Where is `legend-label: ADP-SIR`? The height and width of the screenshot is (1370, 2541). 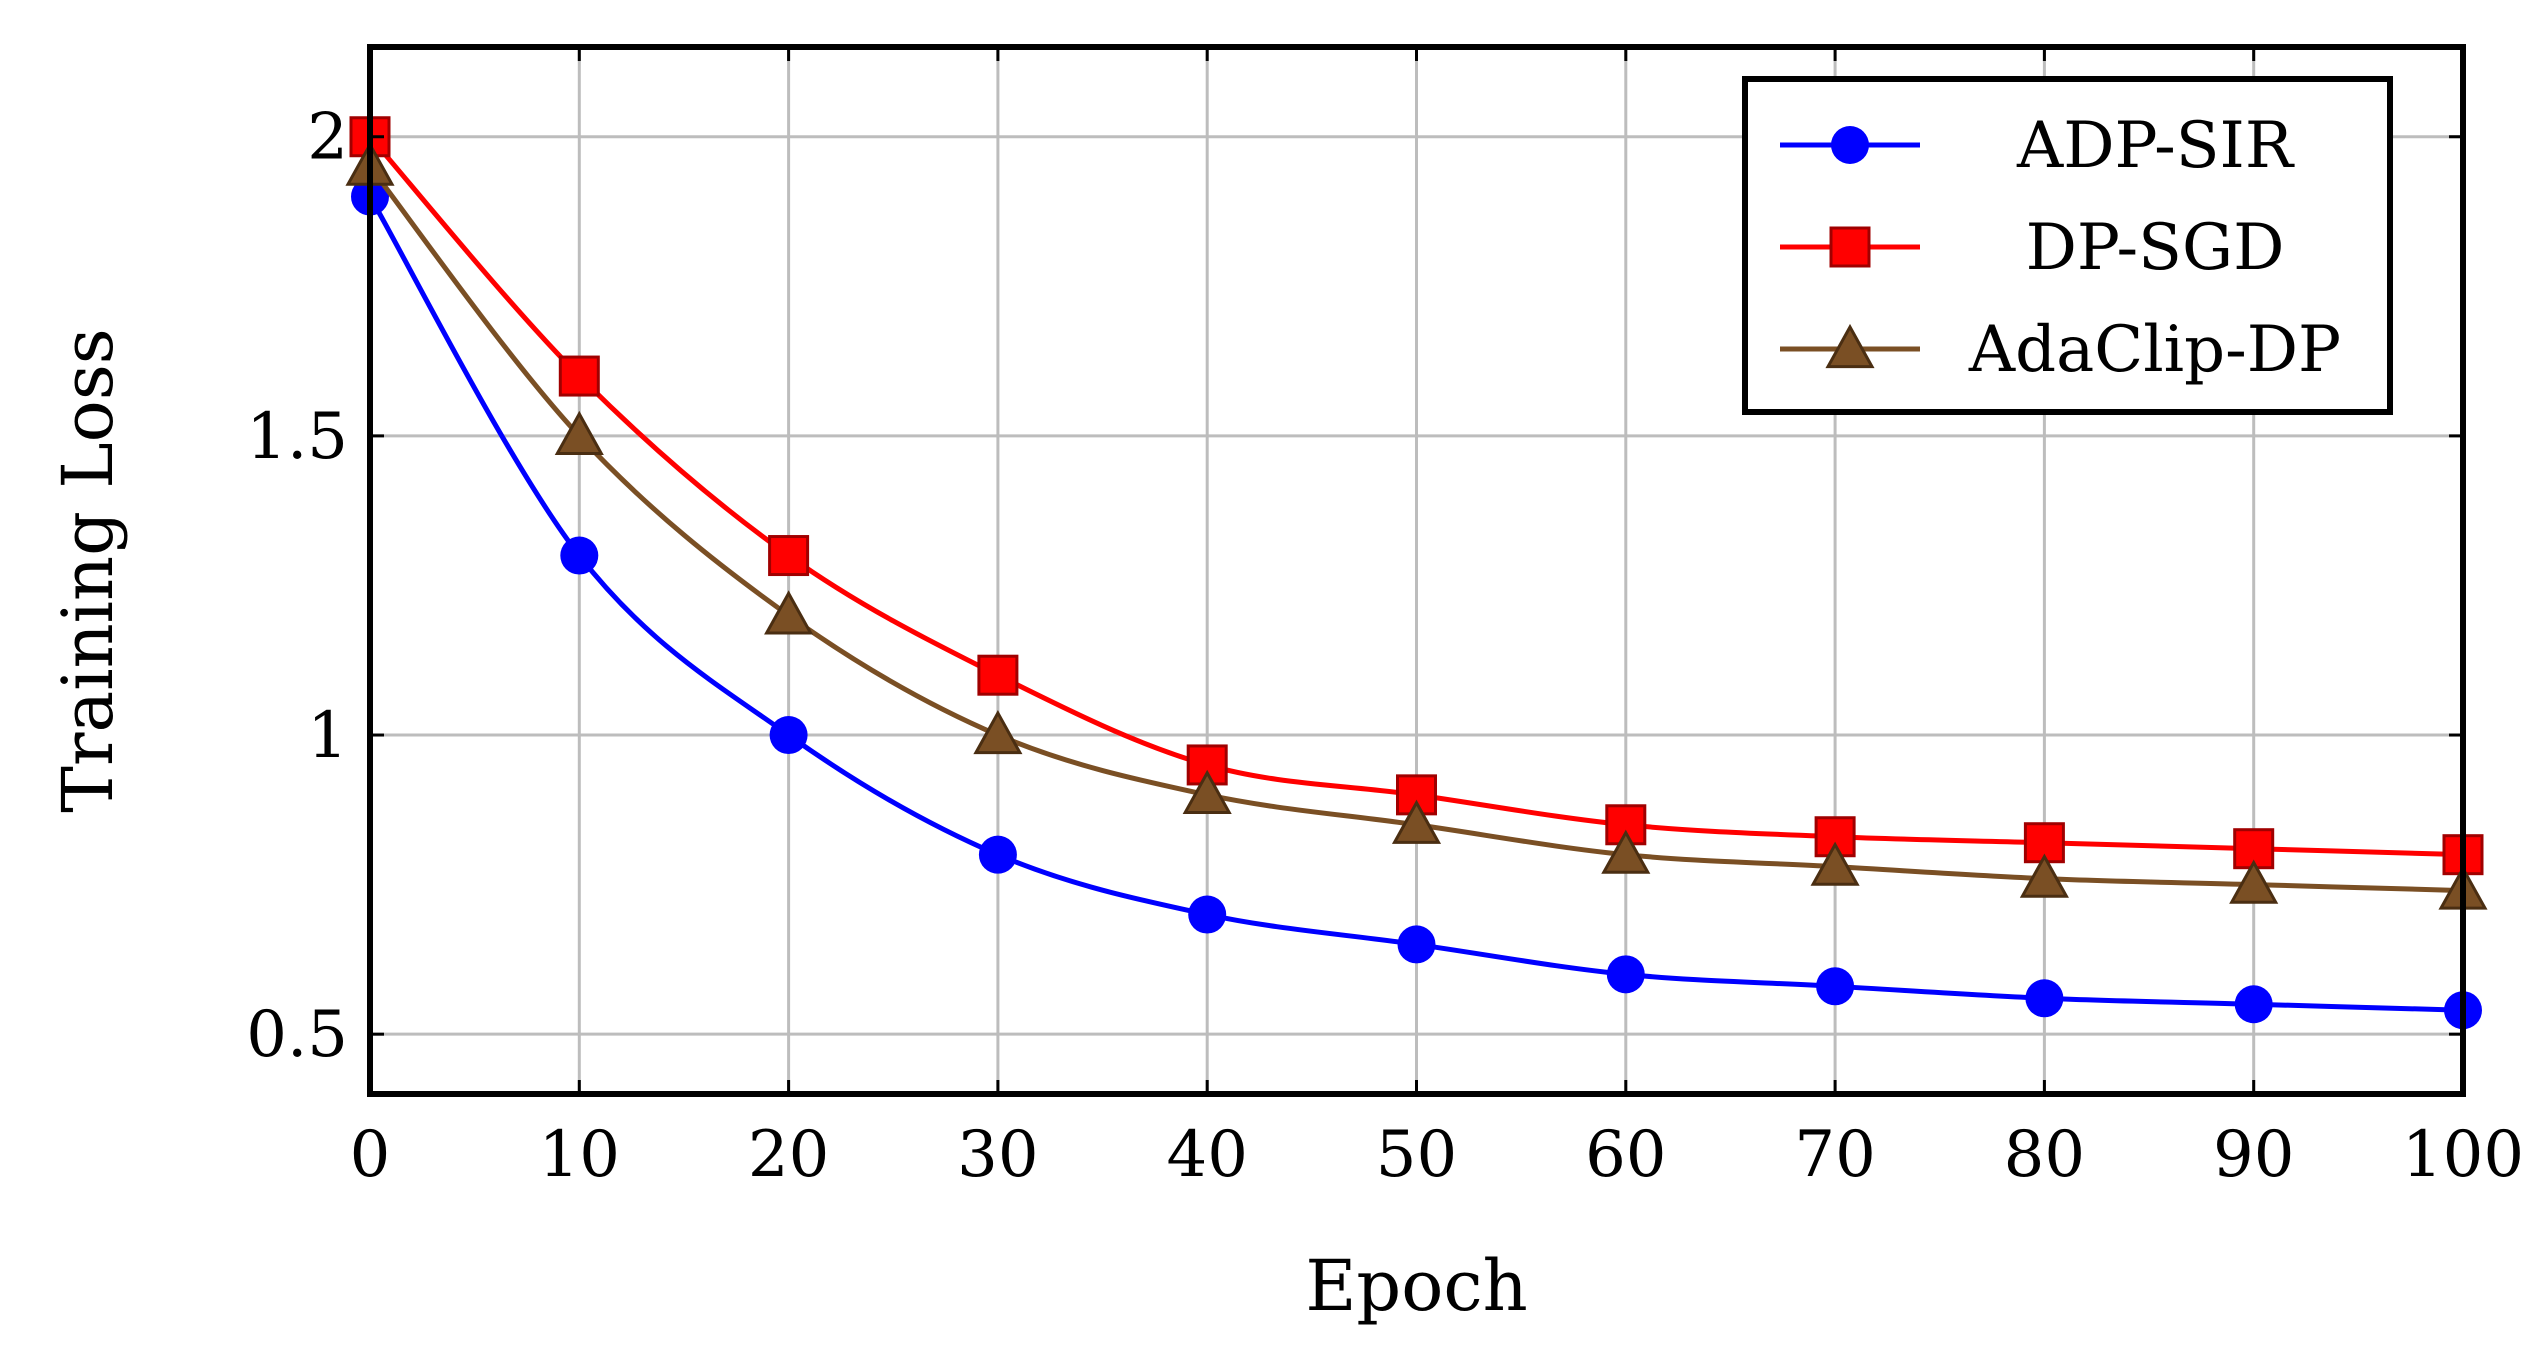
legend-label: ADP-SIR is located at coordinates (2155, 146).